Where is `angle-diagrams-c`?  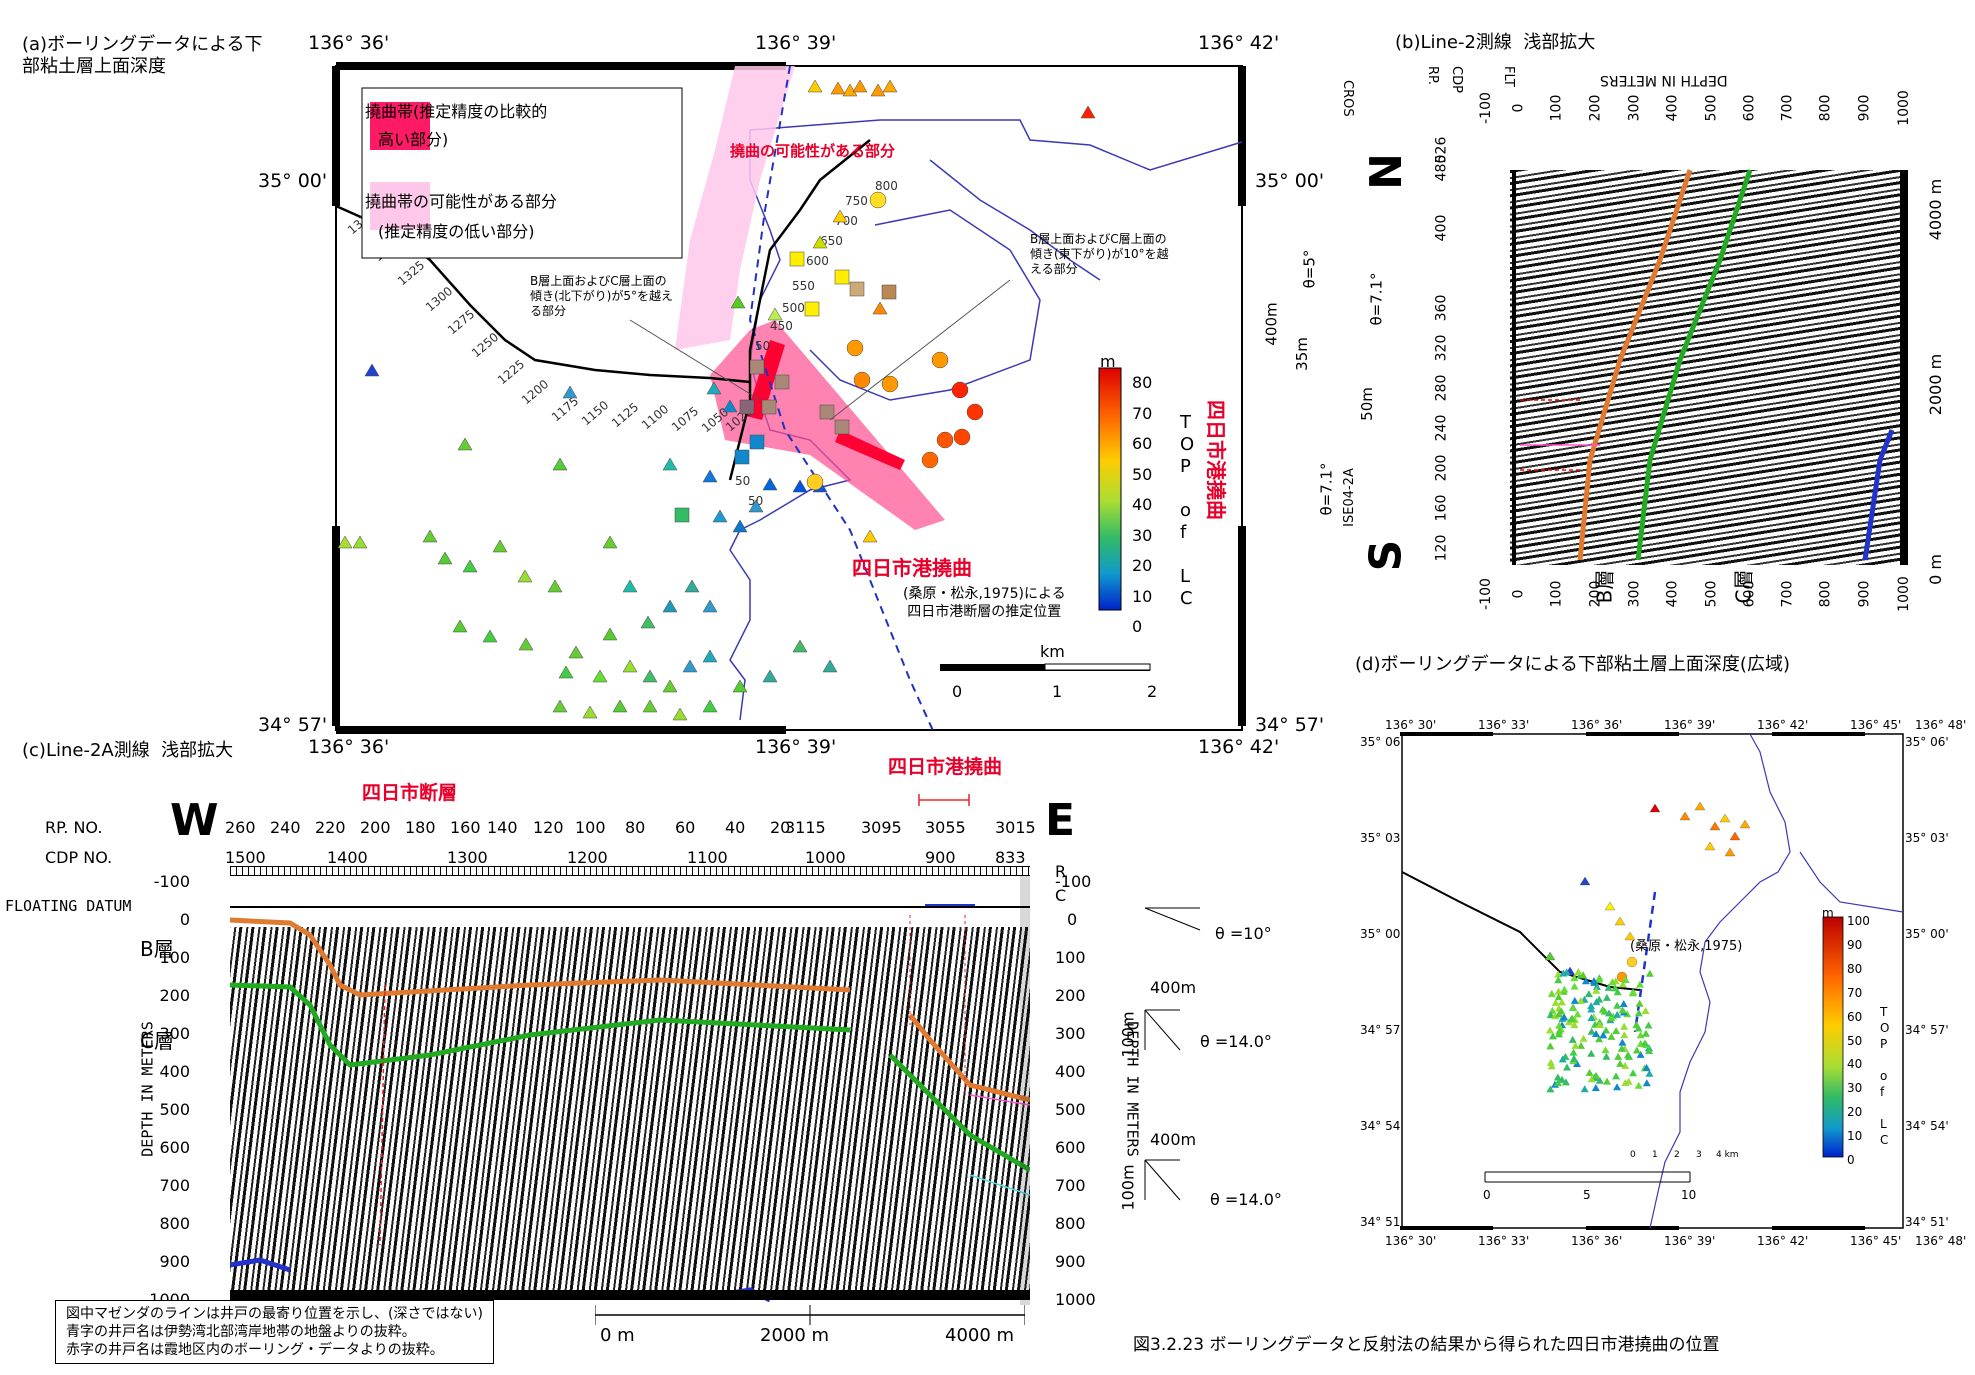
angle-diagrams-c is located at coordinates (1172, 1054).